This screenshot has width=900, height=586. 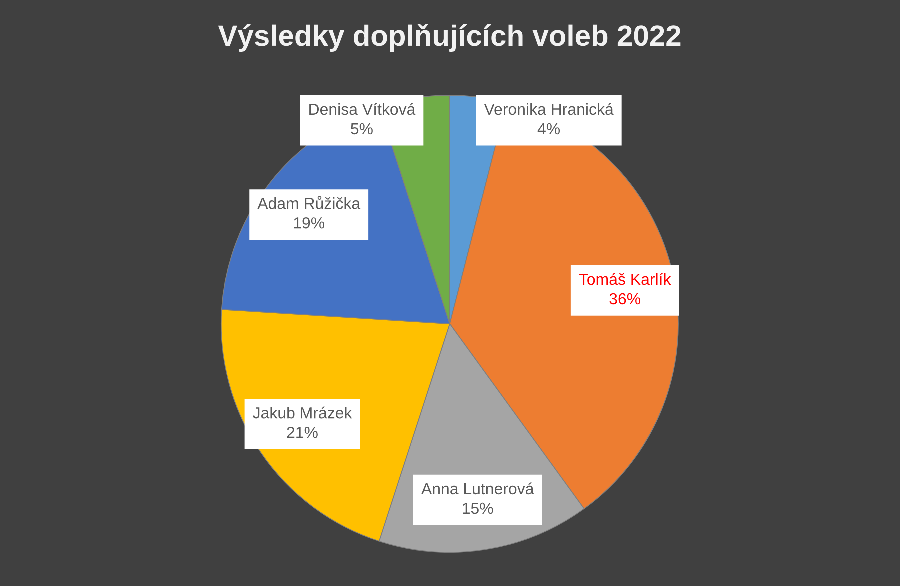 I want to click on data-label: 36%, so click(x=625, y=299).